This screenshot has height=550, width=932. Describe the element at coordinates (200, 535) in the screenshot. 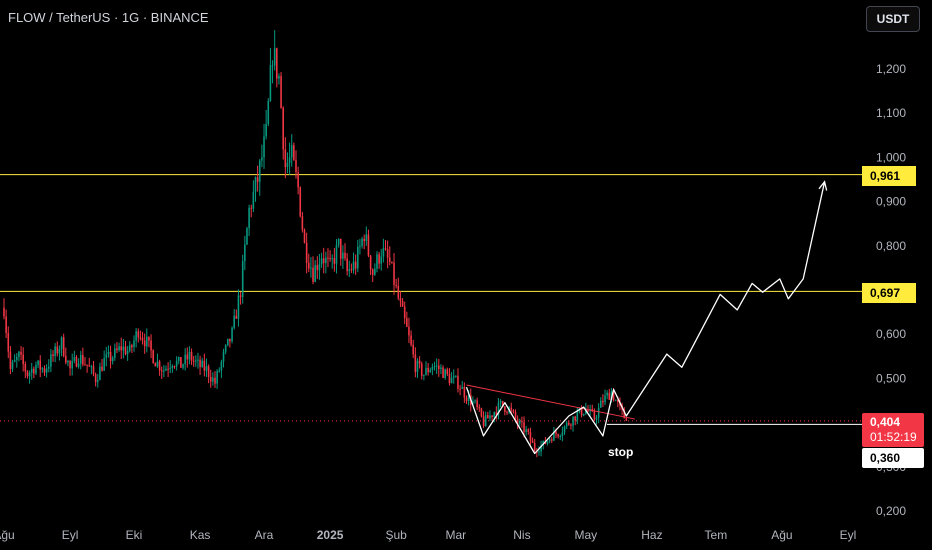

I see `x-tick-label: Kas` at that location.